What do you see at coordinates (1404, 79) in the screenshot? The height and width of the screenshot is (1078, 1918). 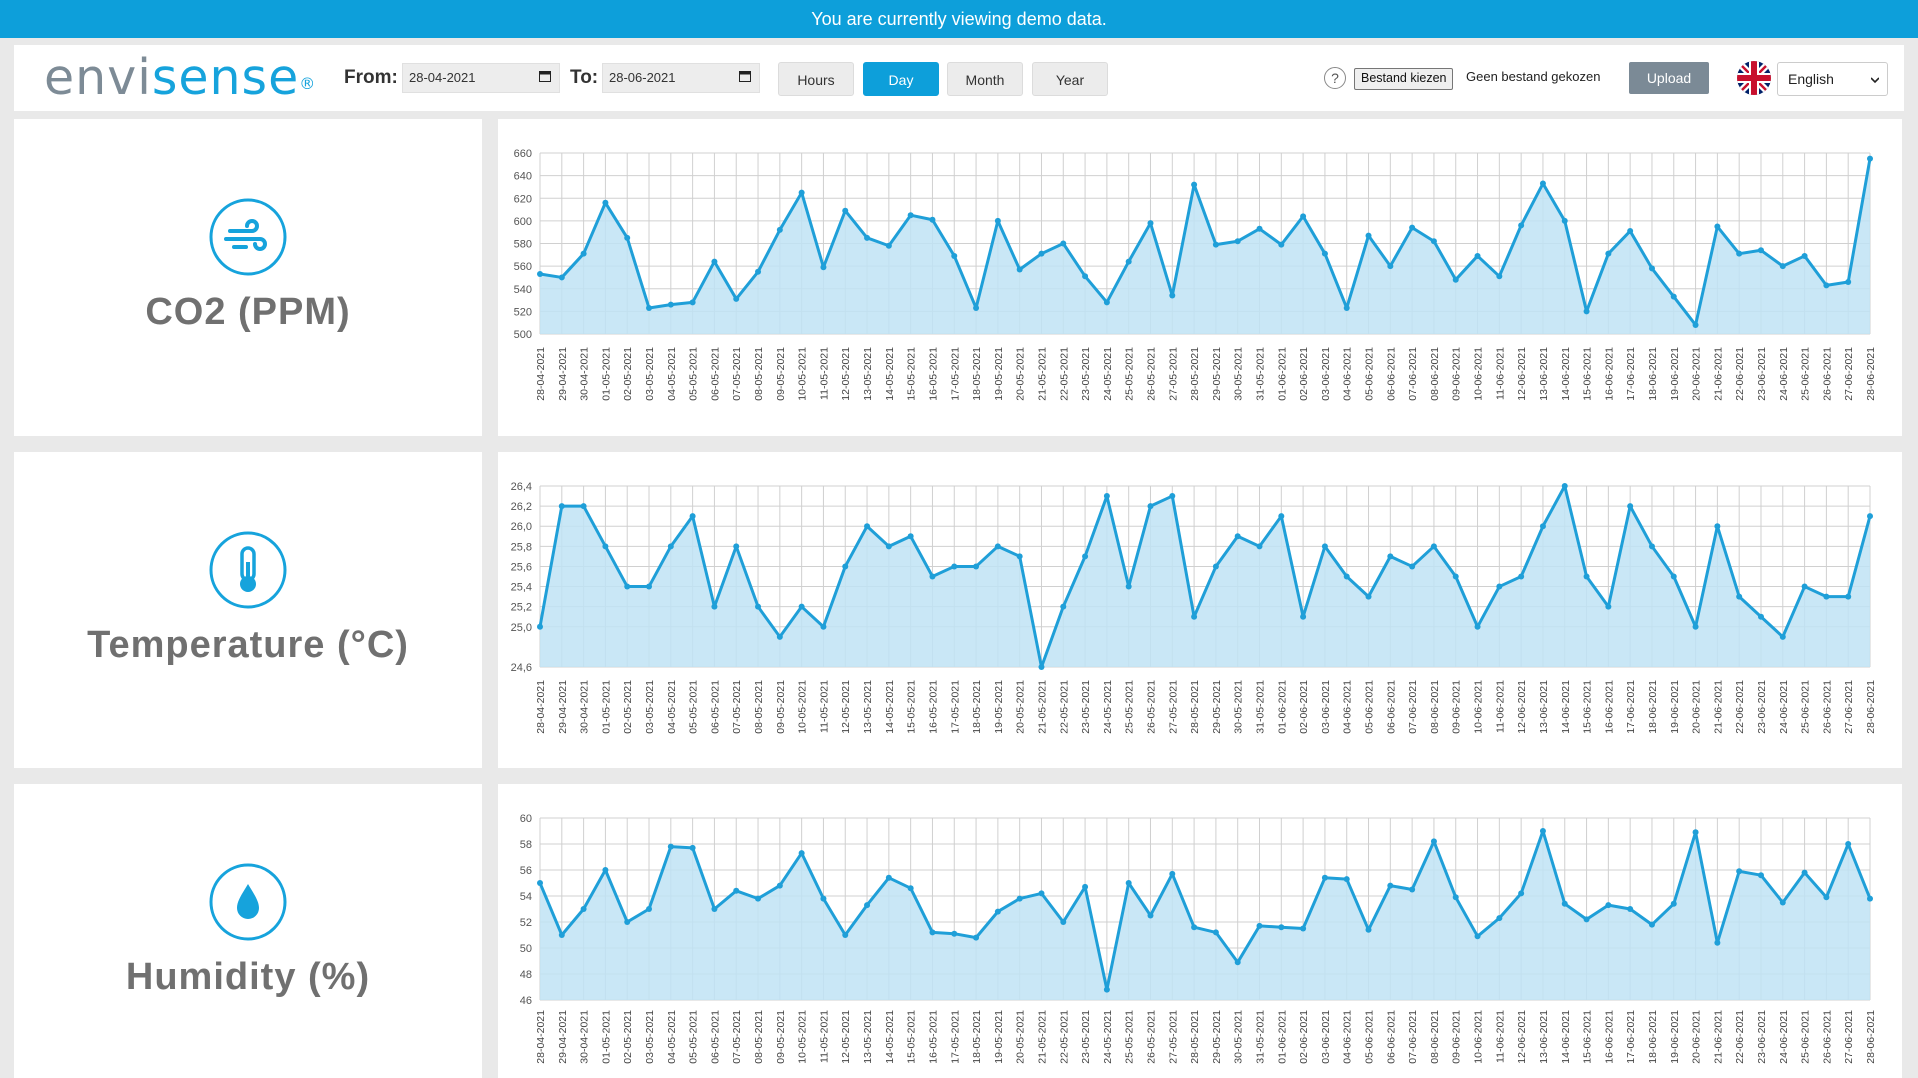 I see `choose-file-button: Bestand kiezen` at bounding box center [1404, 79].